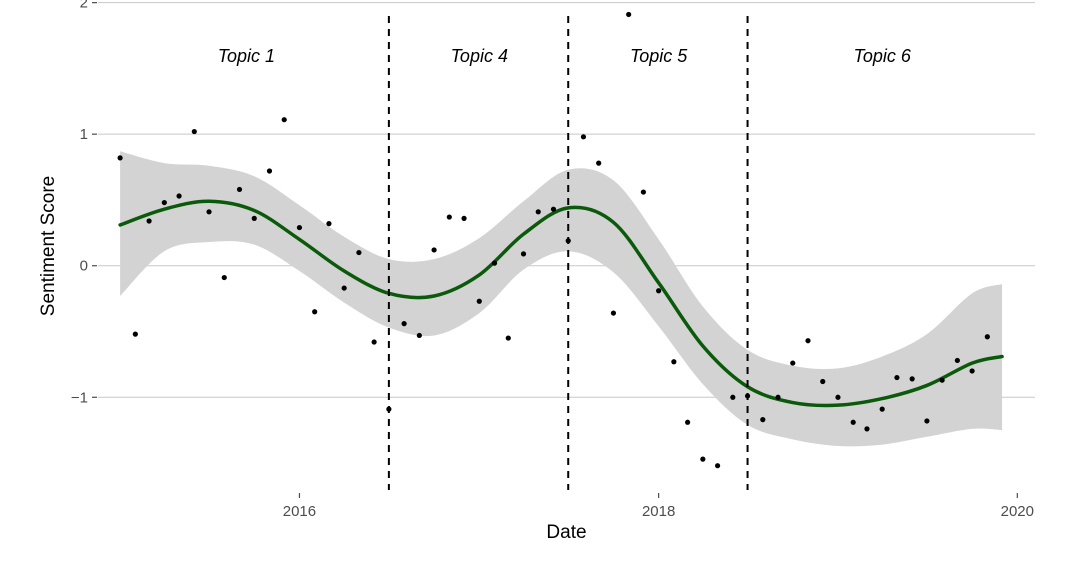  What do you see at coordinates (84, 203) in the screenshot?
I see `y-axis: −1 0 1 2` at bounding box center [84, 203].